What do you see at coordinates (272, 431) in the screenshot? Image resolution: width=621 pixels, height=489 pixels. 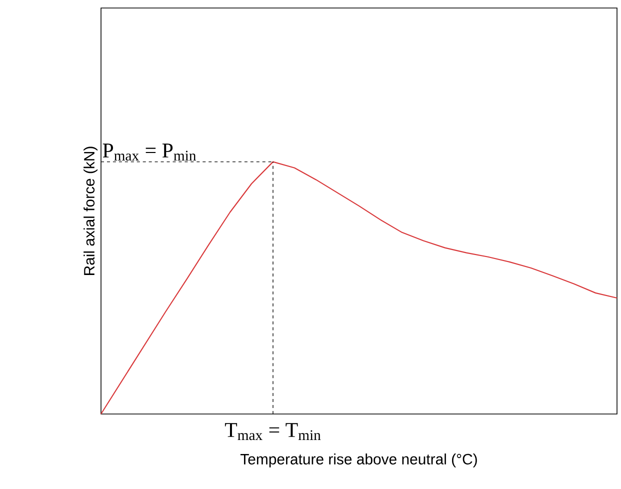 I see `text: T$_{max}$ = T$_{min}$` at bounding box center [272, 431].